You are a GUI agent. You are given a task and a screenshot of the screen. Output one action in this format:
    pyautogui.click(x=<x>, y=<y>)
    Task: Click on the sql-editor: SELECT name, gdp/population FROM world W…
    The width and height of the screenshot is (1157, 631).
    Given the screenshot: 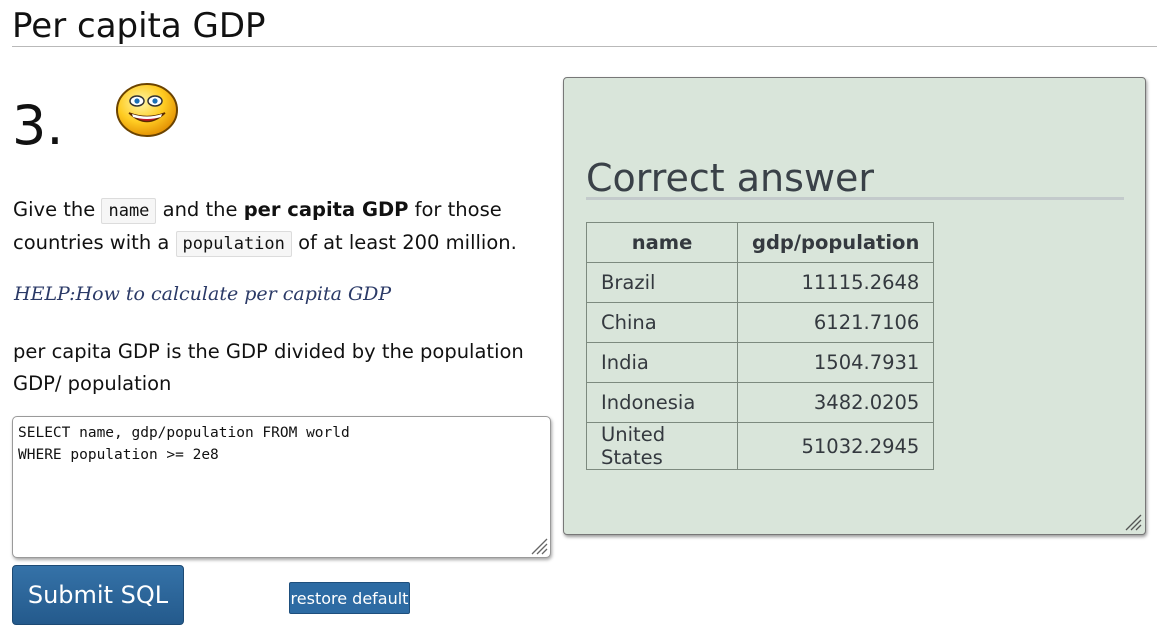 What is the action you would take?
    pyautogui.click(x=281, y=487)
    